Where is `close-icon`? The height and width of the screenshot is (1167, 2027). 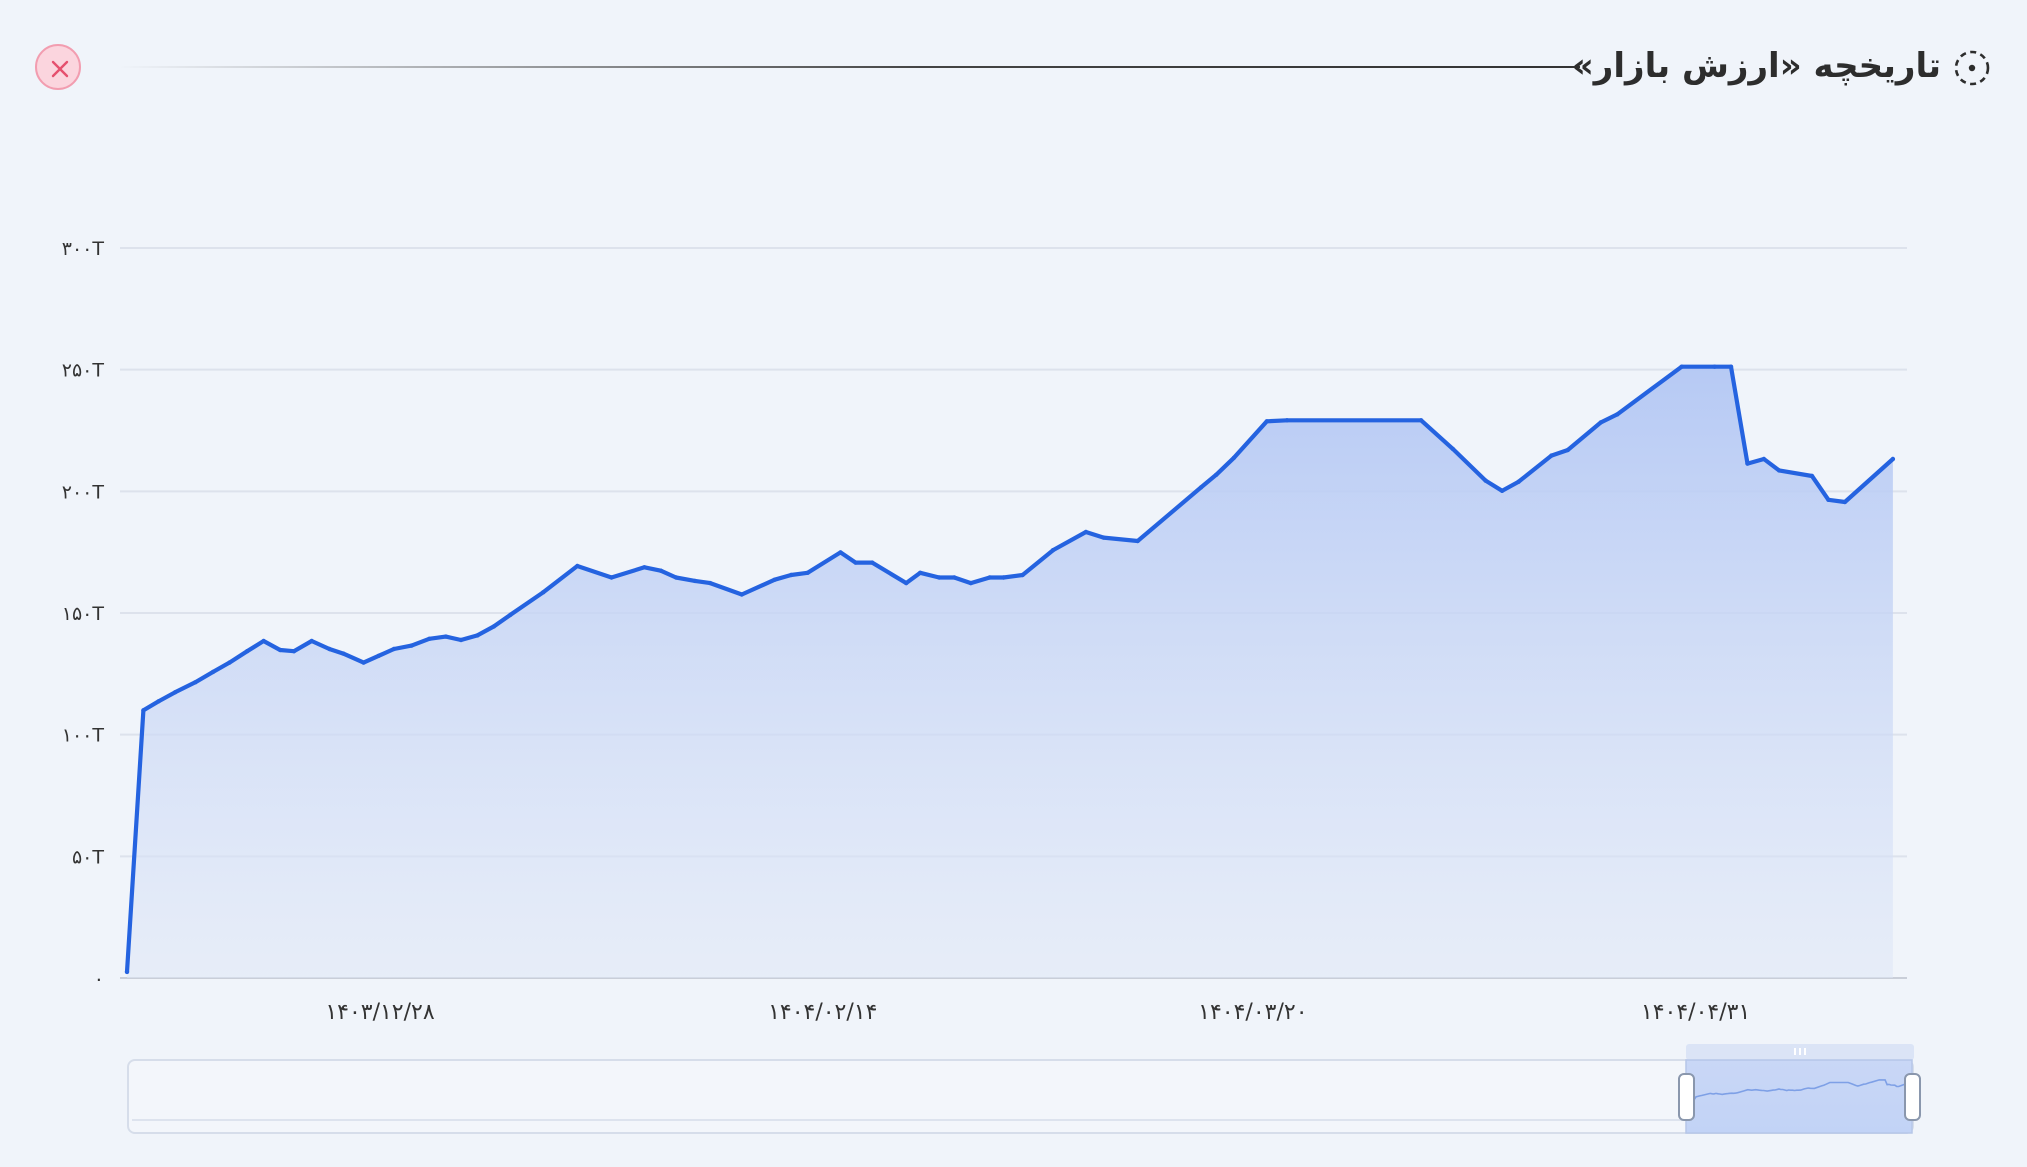 close-icon is located at coordinates (60, 69).